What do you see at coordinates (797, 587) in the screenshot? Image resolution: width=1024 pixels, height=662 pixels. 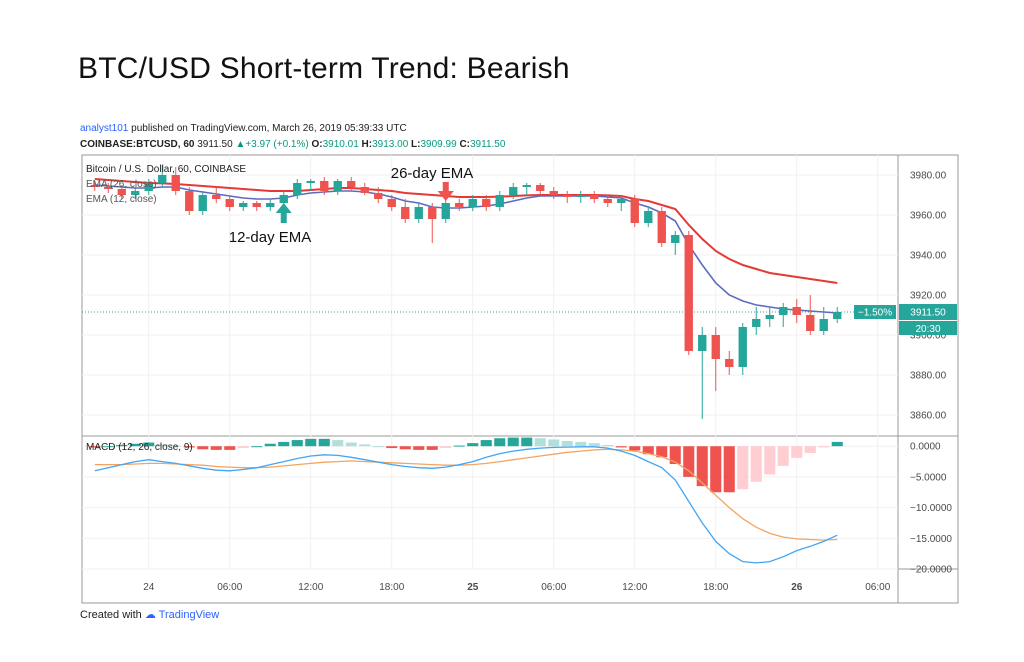 I see `time-tick-label: 26` at bounding box center [797, 587].